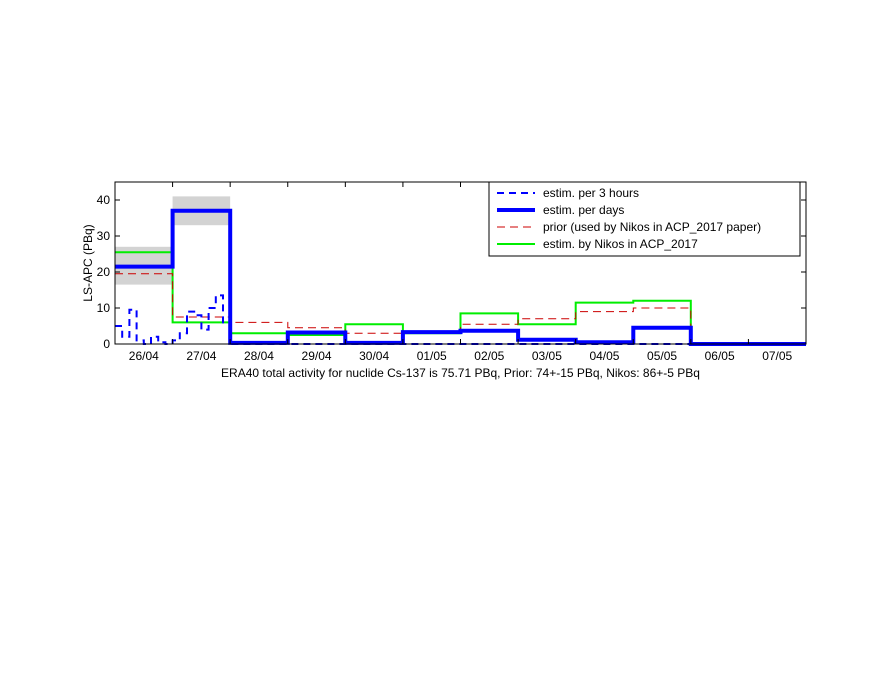  I want to click on legend-label-1: estim. per days, so click(583, 210).